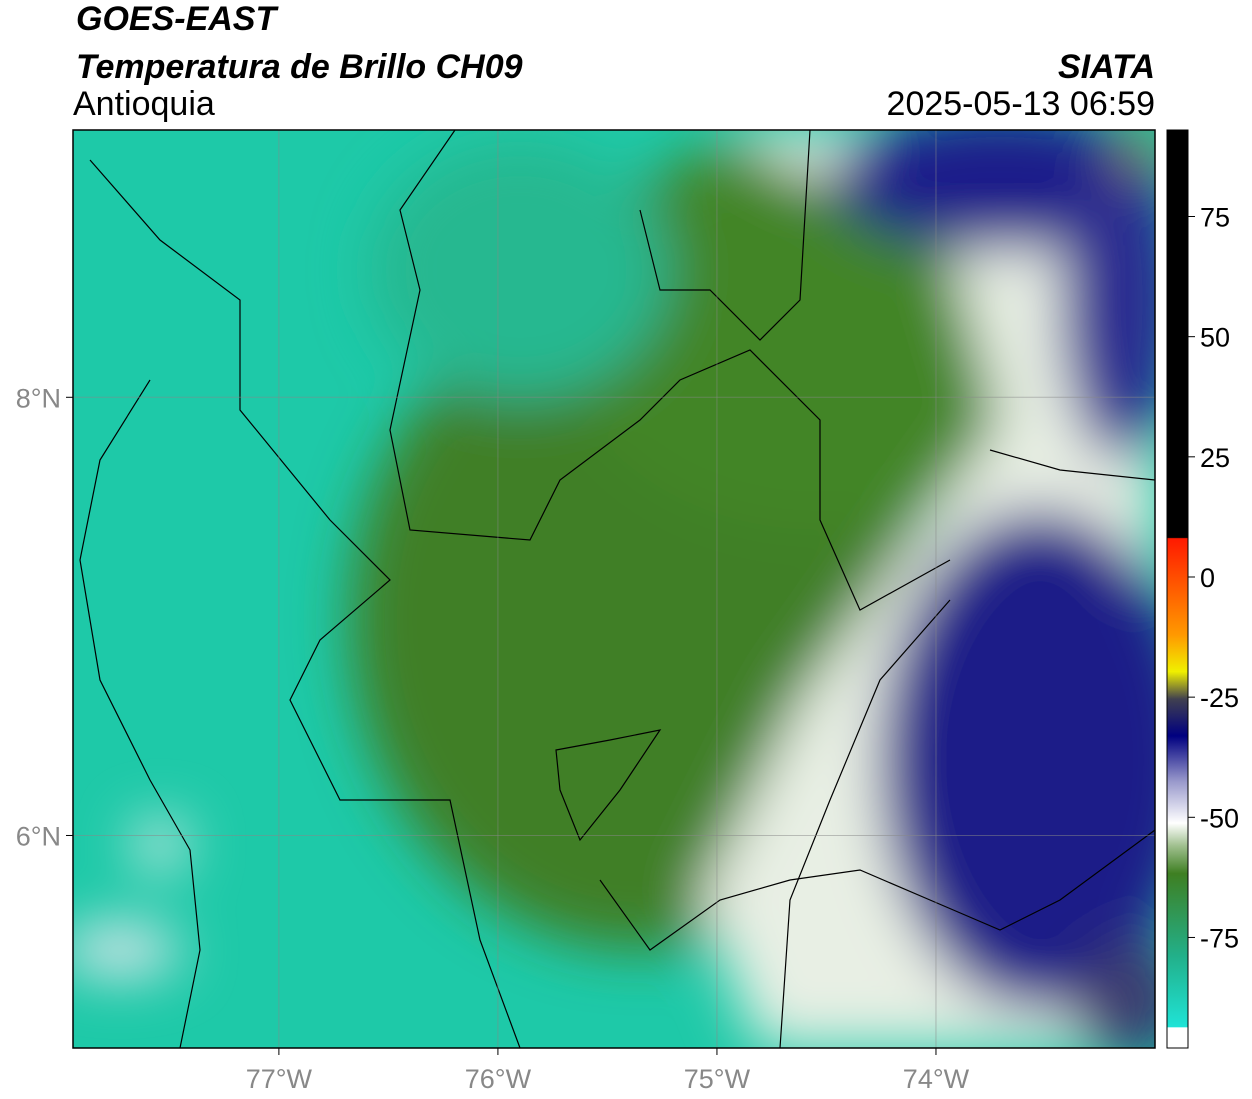  What do you see at coordinates (717, 1079) in the screenshot?
I see `x-tick-label: 75°W` at bounding box center [717, 1079].